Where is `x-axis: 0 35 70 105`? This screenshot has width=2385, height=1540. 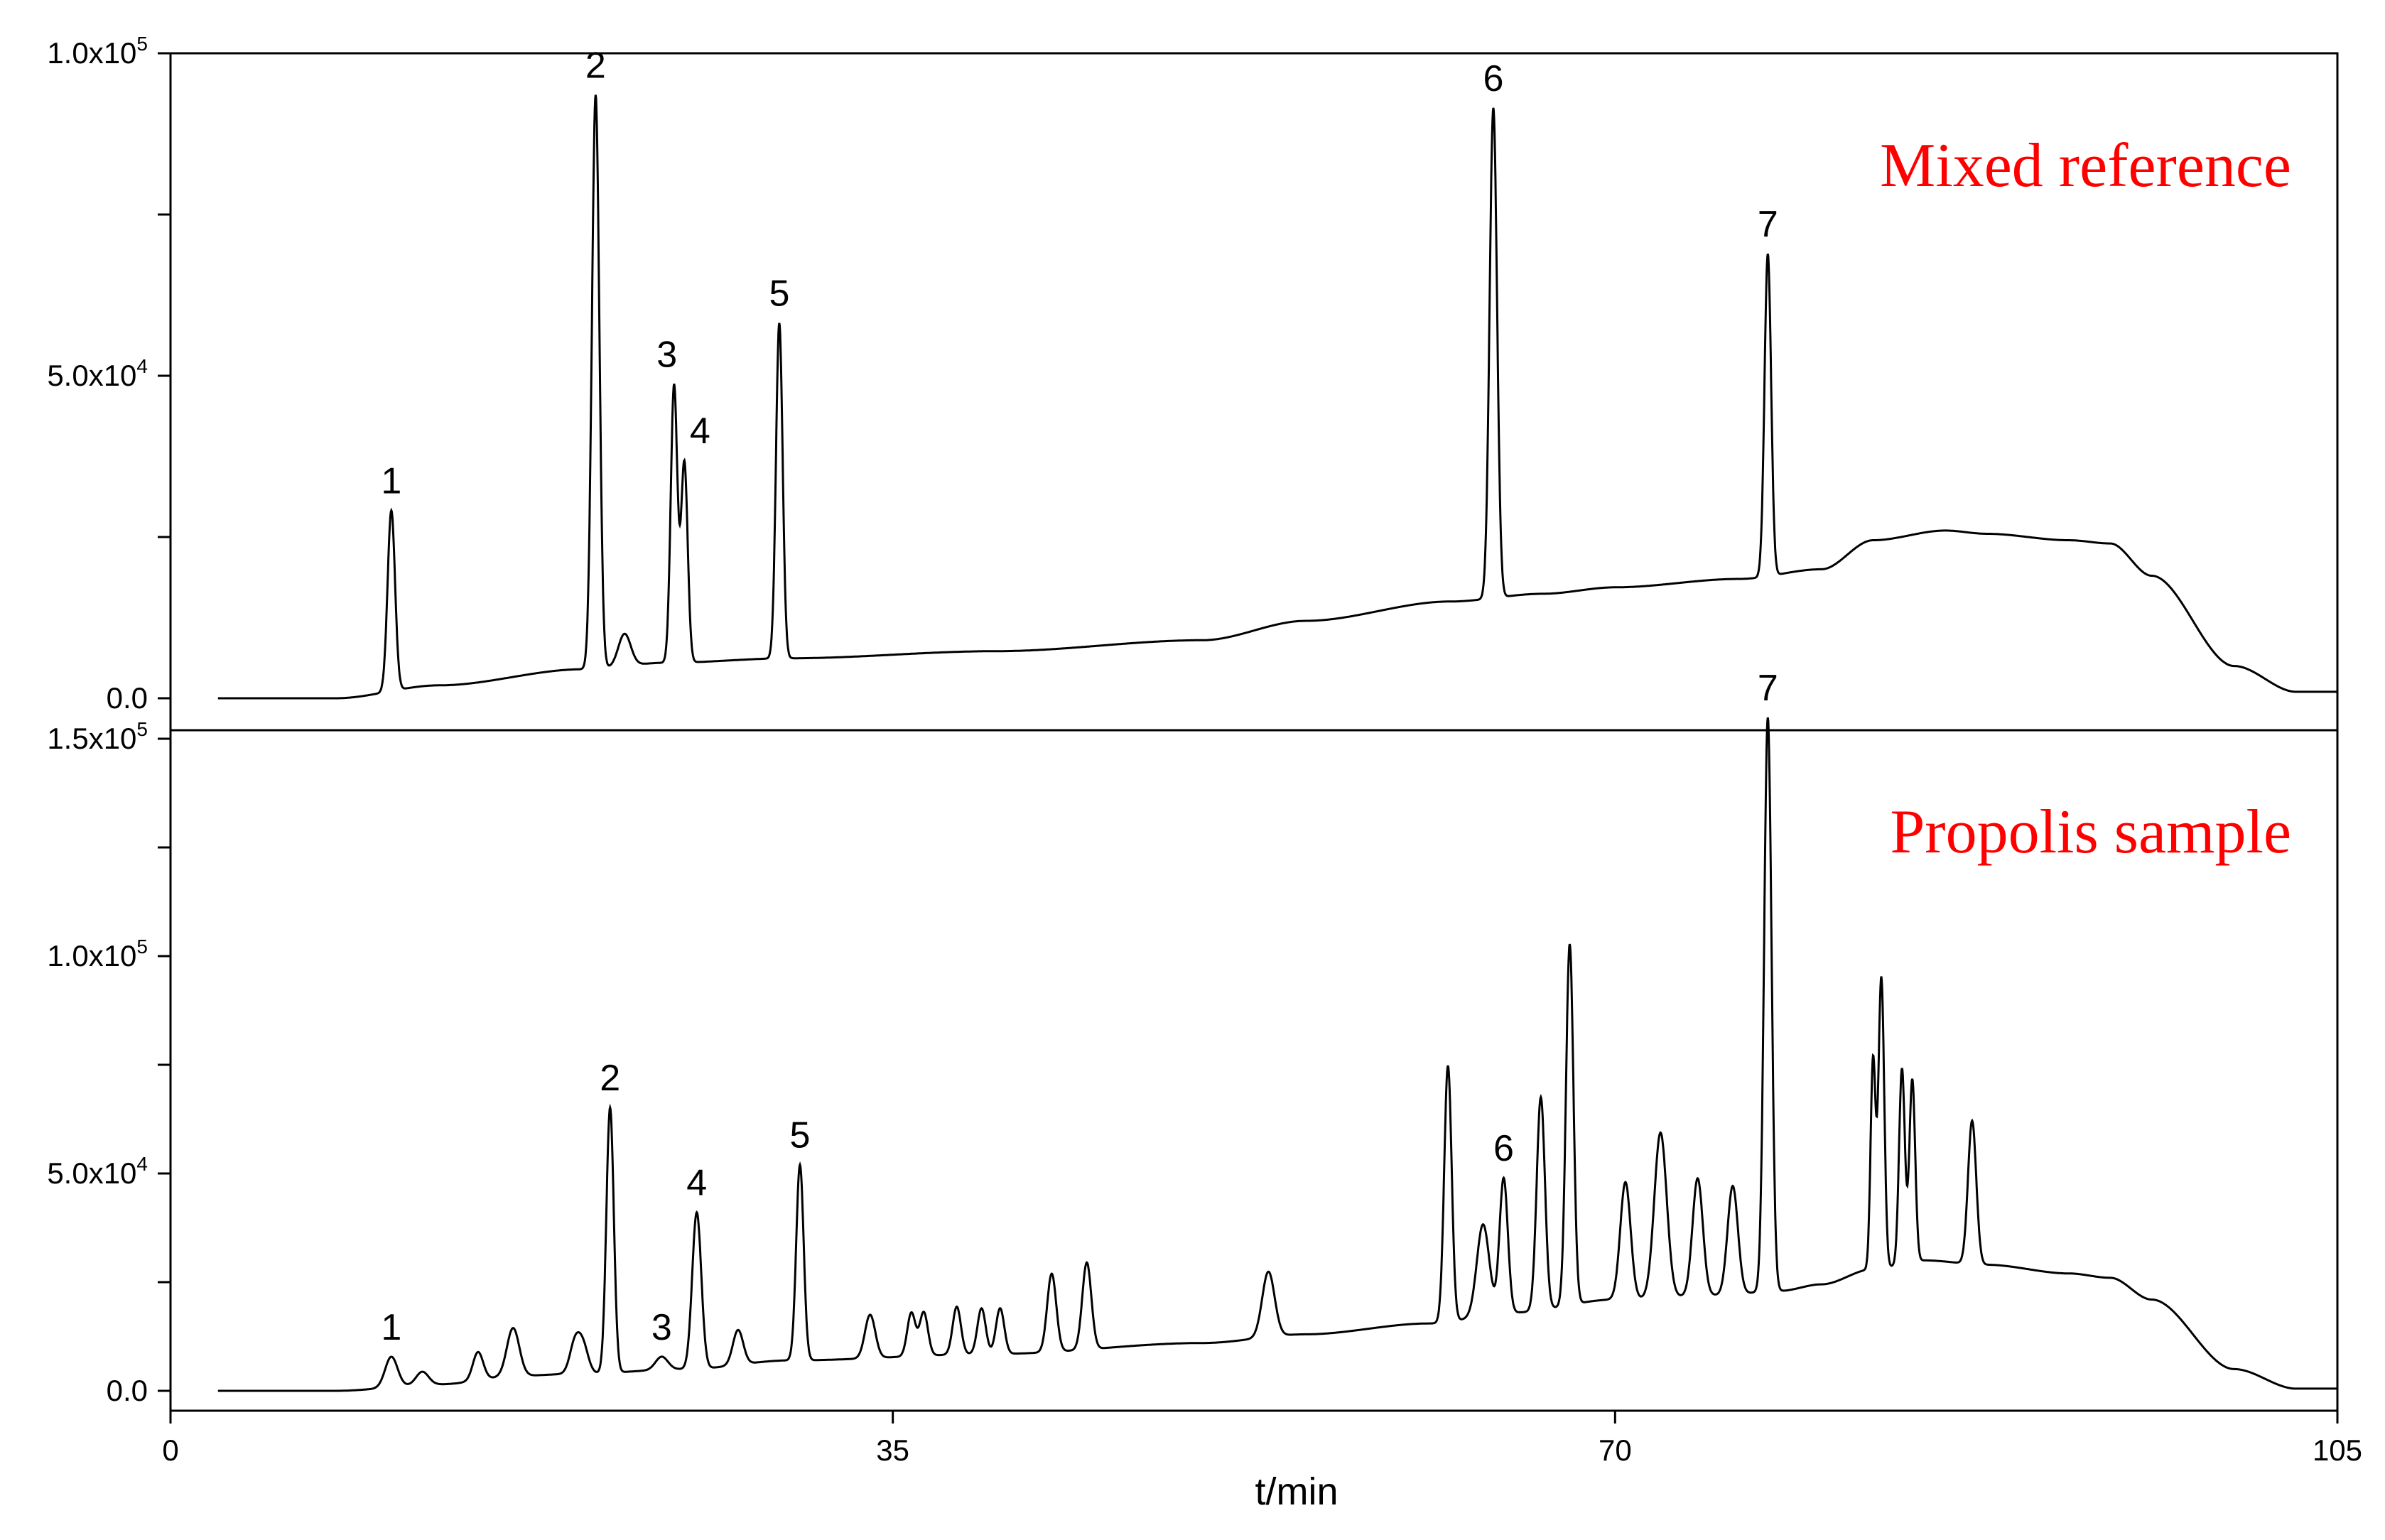
x-axis: 0 35 70 105 is located at coordinates (1262, 1439).